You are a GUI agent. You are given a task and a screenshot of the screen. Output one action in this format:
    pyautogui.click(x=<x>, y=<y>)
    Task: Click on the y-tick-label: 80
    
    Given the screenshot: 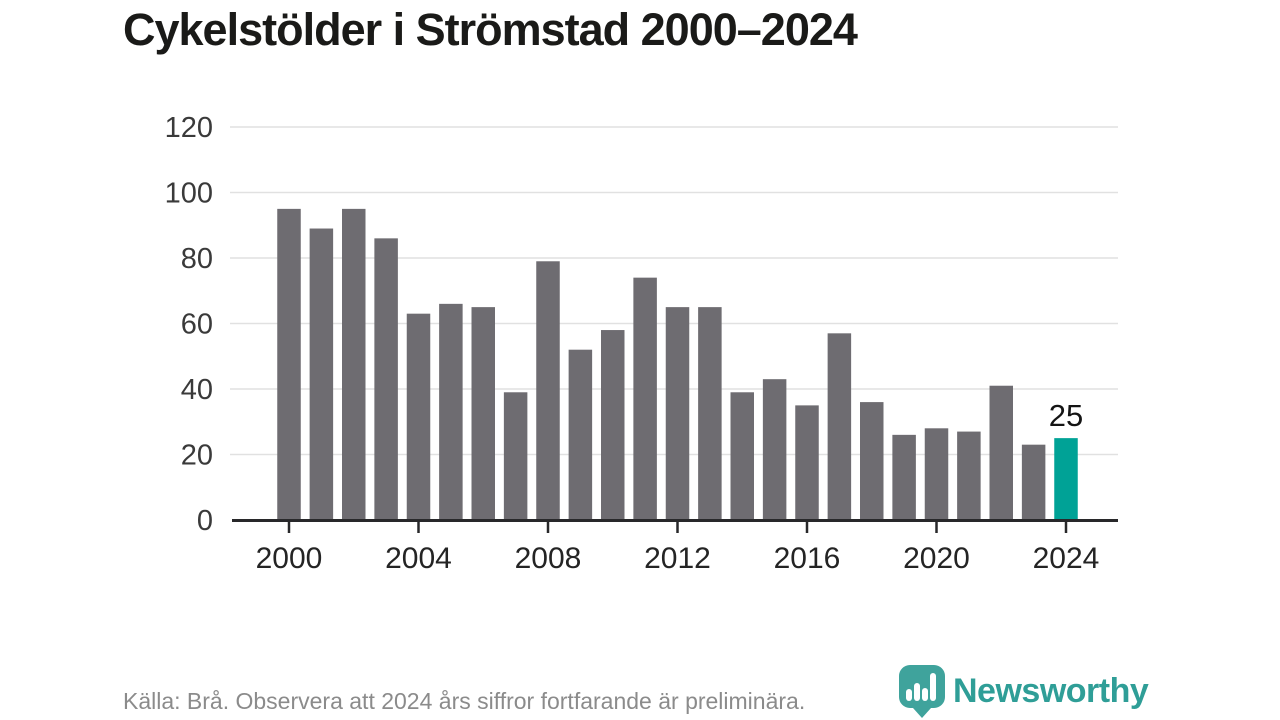 What is the action you would take?
    pyautogui.click(x=197, y=259)
    